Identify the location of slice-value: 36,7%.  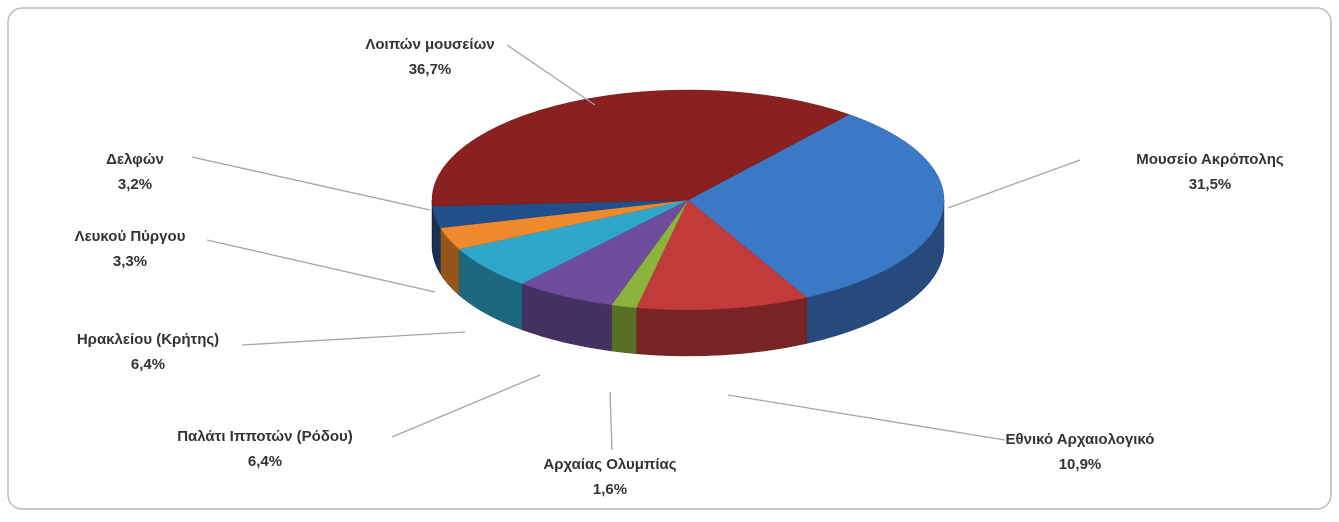
(430, 69).